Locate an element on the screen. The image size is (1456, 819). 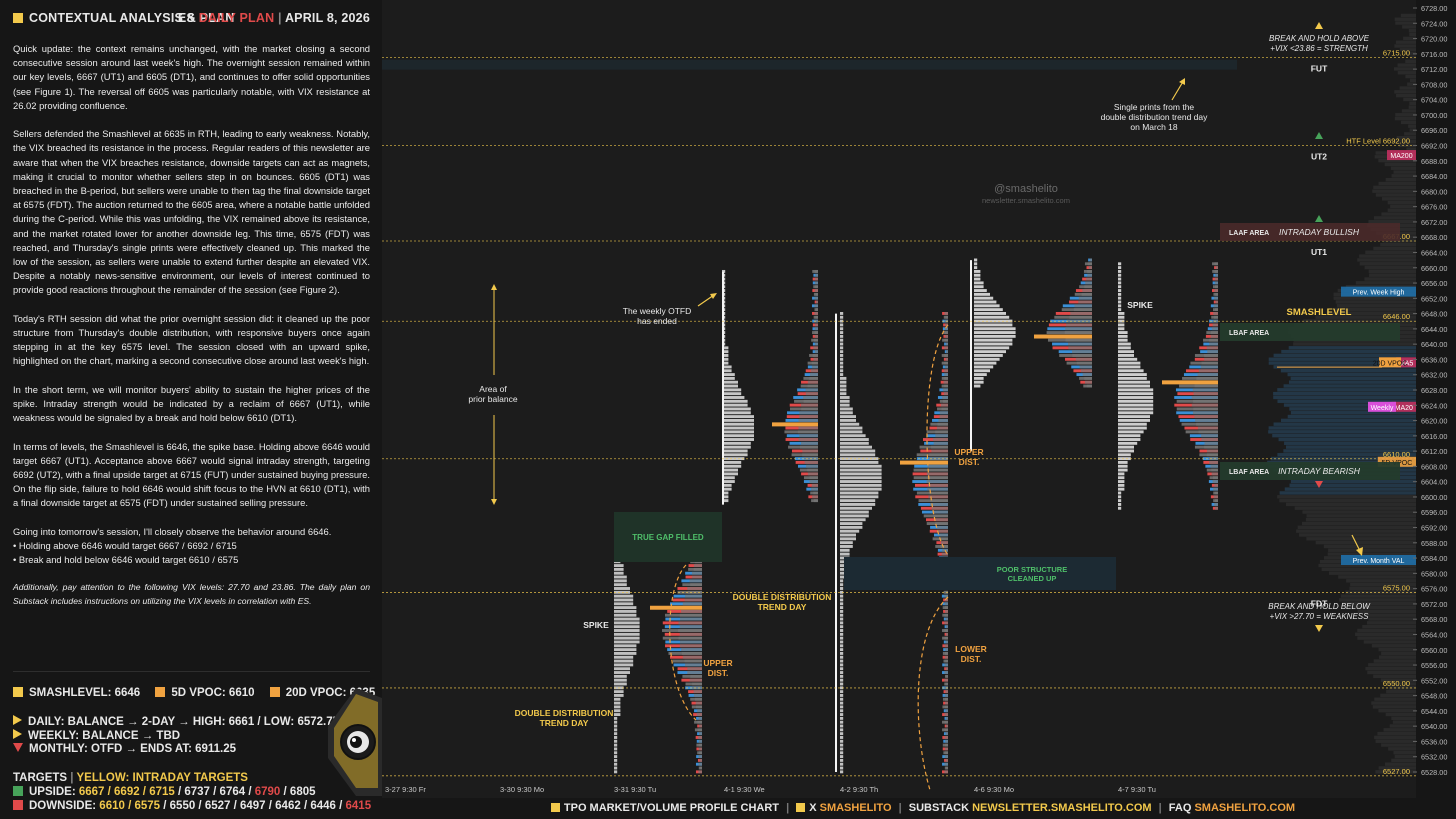
y-tick-label: 6724.00 is located at coordinates (1434, 23).